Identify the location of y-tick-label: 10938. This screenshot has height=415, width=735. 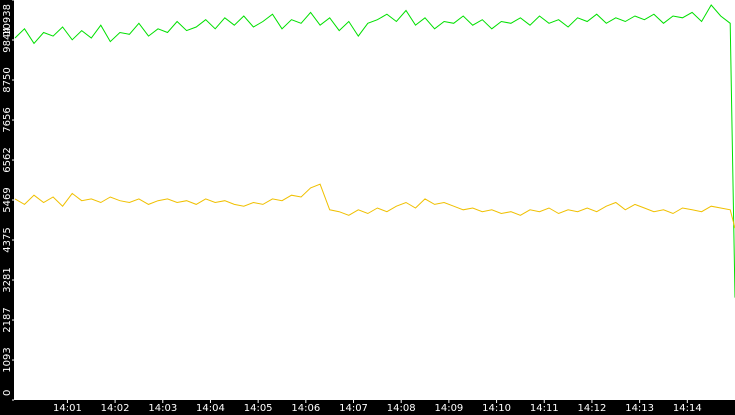
(7, 20).